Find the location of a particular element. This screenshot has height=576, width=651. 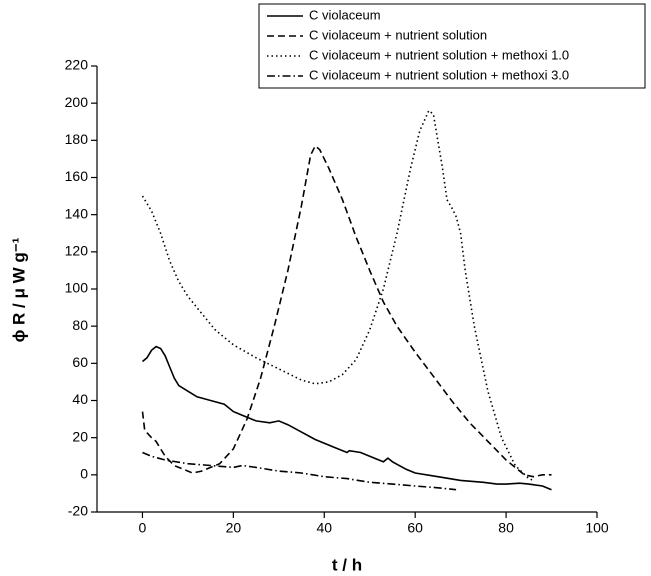

y-tick-label: 220 is located at coordinates (77, 65).